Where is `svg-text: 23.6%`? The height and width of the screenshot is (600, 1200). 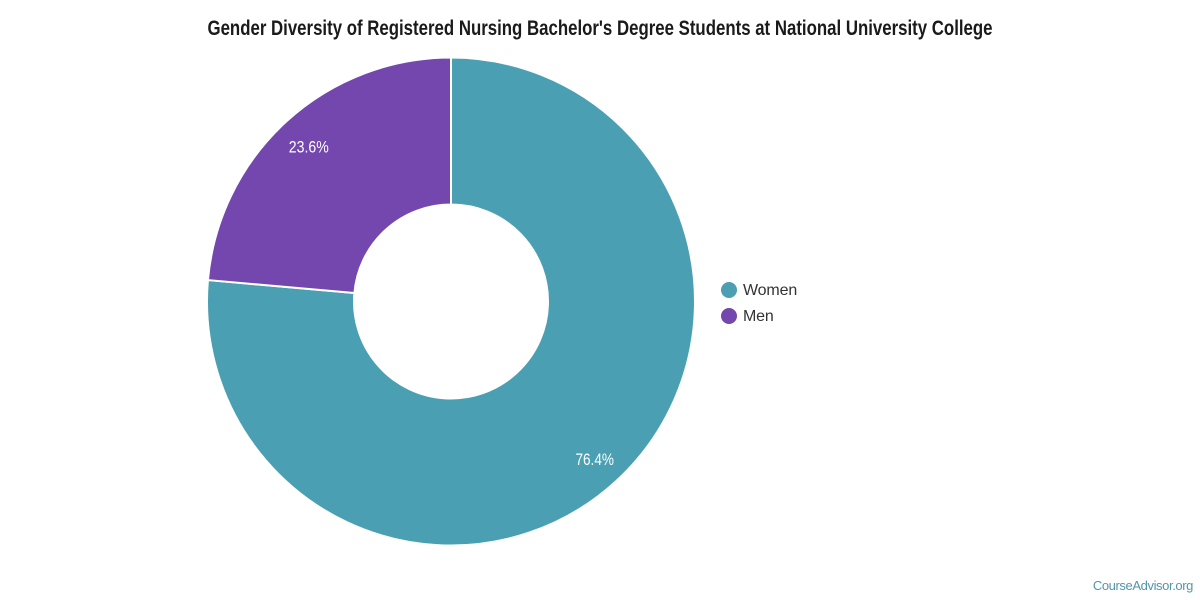
svg-text: 23.6% is located at coordinates (309, 147).